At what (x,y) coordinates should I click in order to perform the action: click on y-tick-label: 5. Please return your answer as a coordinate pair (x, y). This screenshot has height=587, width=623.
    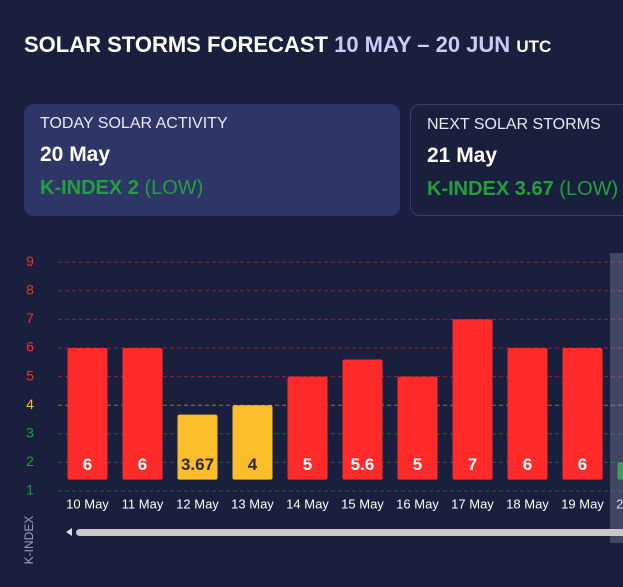
    Looking at the image, I should click on (30, 375).